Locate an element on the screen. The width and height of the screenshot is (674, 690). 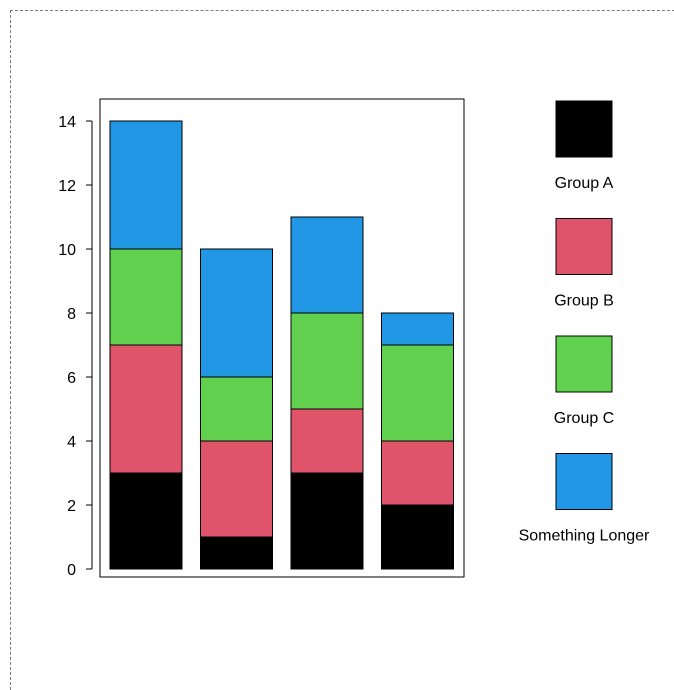
y-tick-label: 4 is located at coordinates (71, 442).